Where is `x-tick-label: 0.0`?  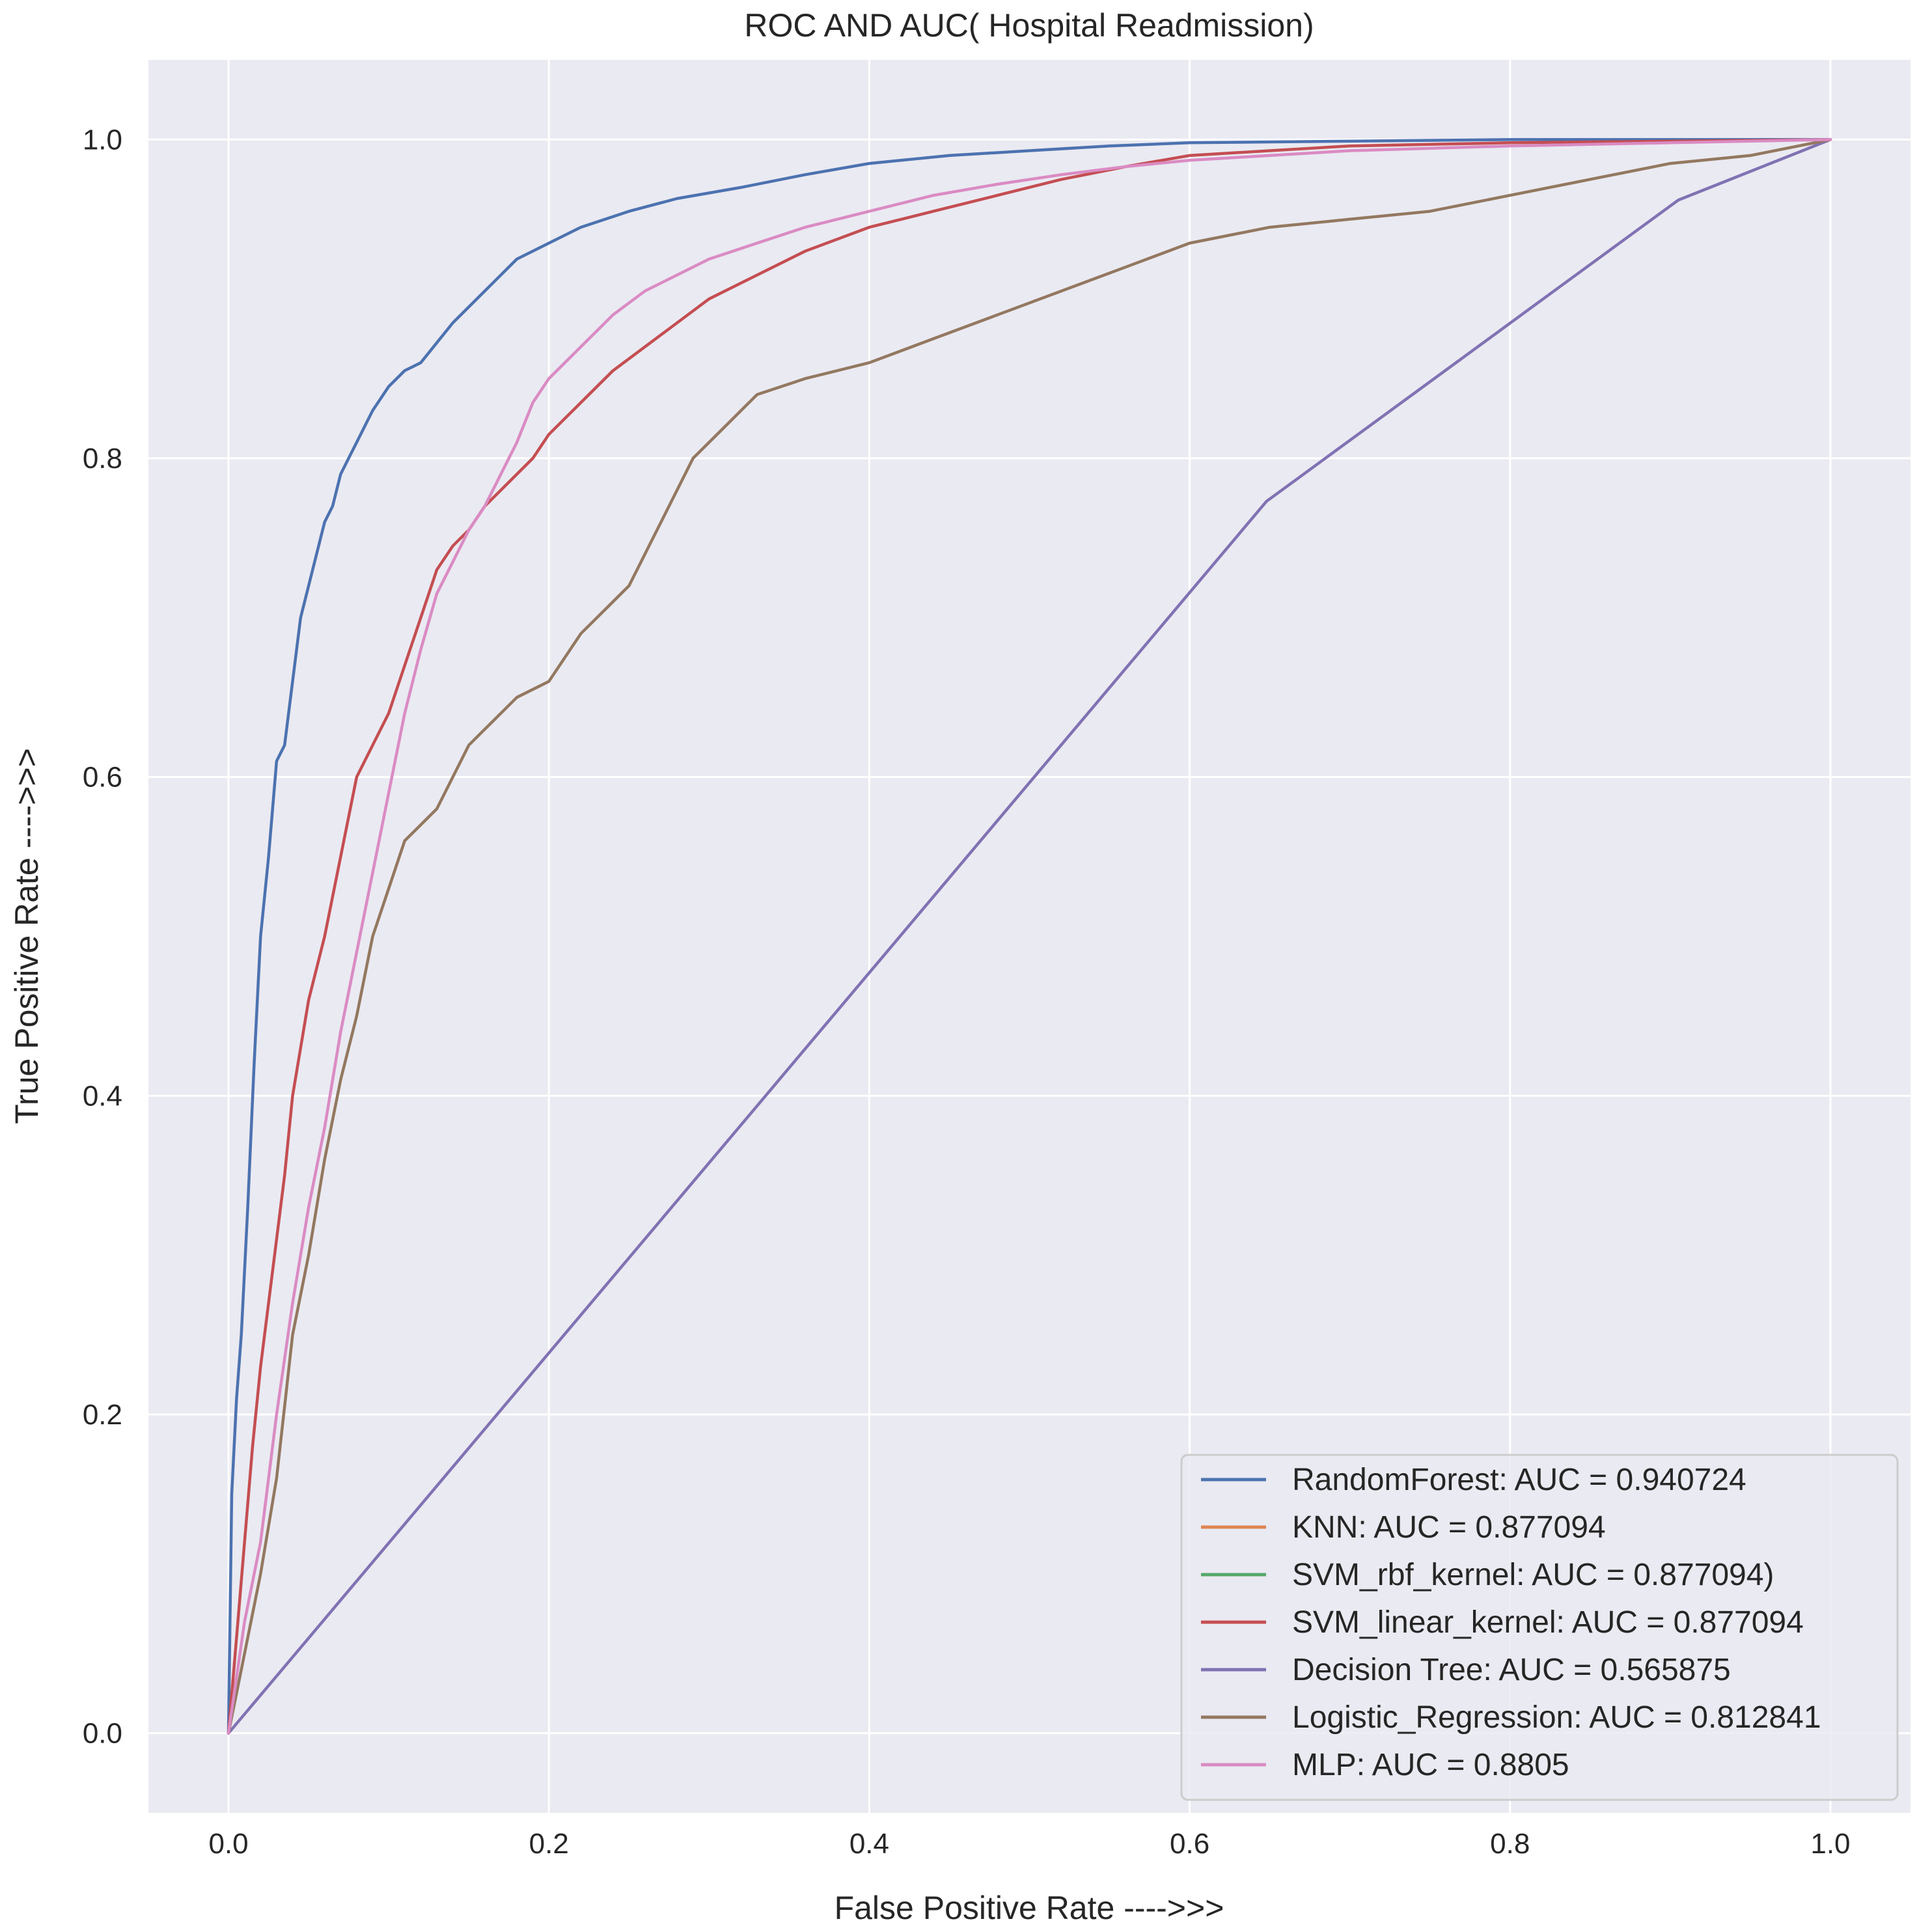 x-tick-label: 0.0 is located at coordinates (228, 1844).